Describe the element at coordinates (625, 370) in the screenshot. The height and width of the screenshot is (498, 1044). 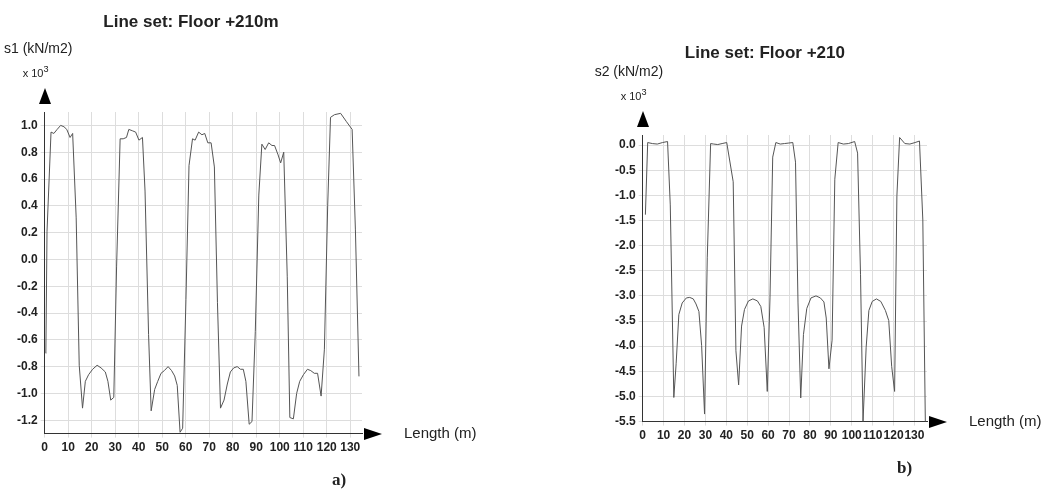
I see `y-tick-label: -4.5` at that location.